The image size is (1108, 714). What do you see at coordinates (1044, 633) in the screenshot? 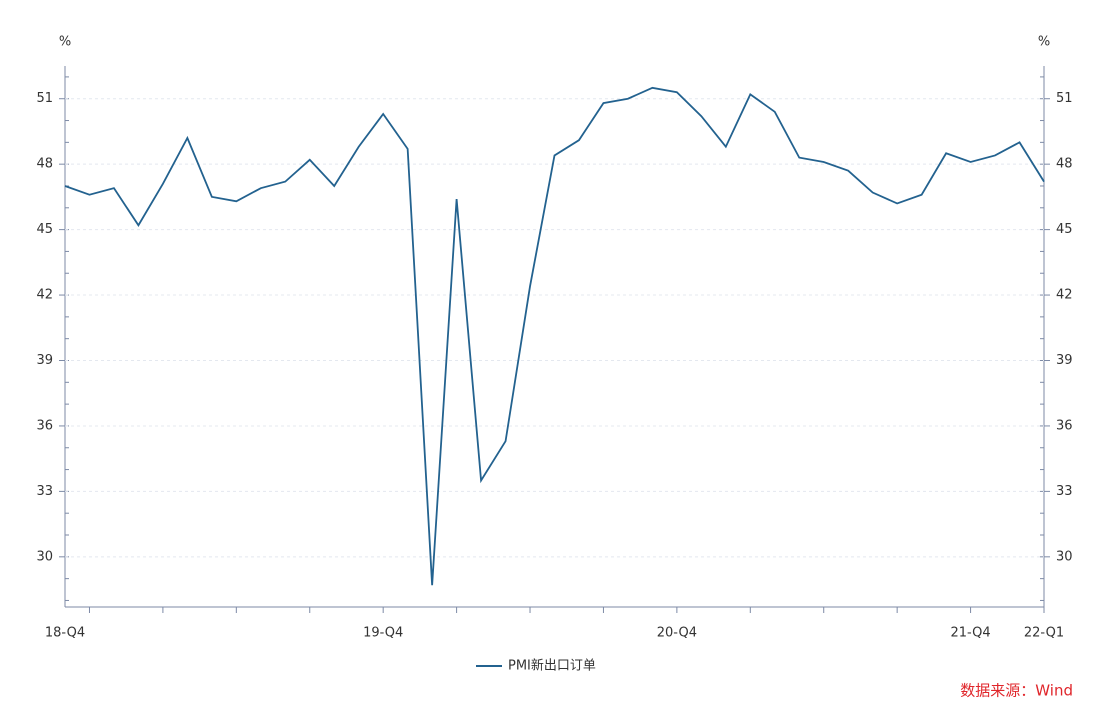
I see `x-tick-label: 22-Q1` at bounding box center [1044, 633].